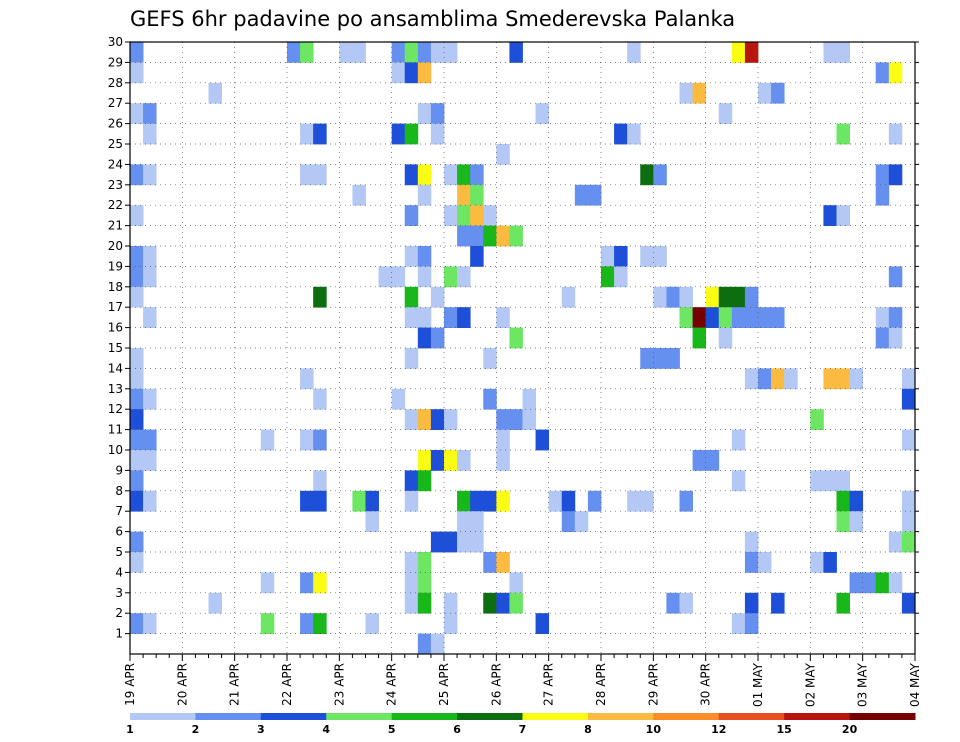 The width and height of the screenshot is (960, 742). Describe the element at coordinates (119, 532) in the screenshot. I see `y-tick-label: 6` at that location.